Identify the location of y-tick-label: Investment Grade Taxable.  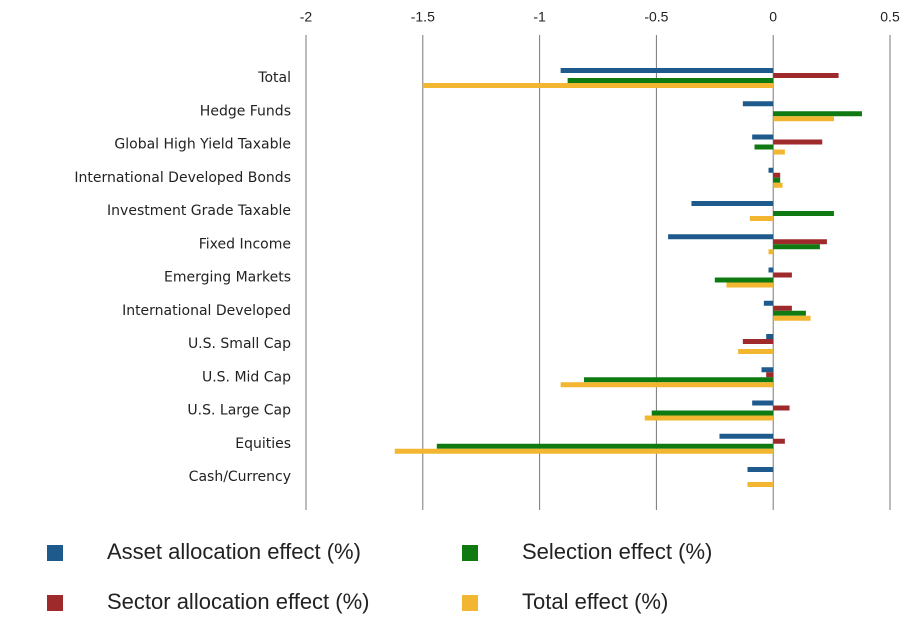
(199, 211).